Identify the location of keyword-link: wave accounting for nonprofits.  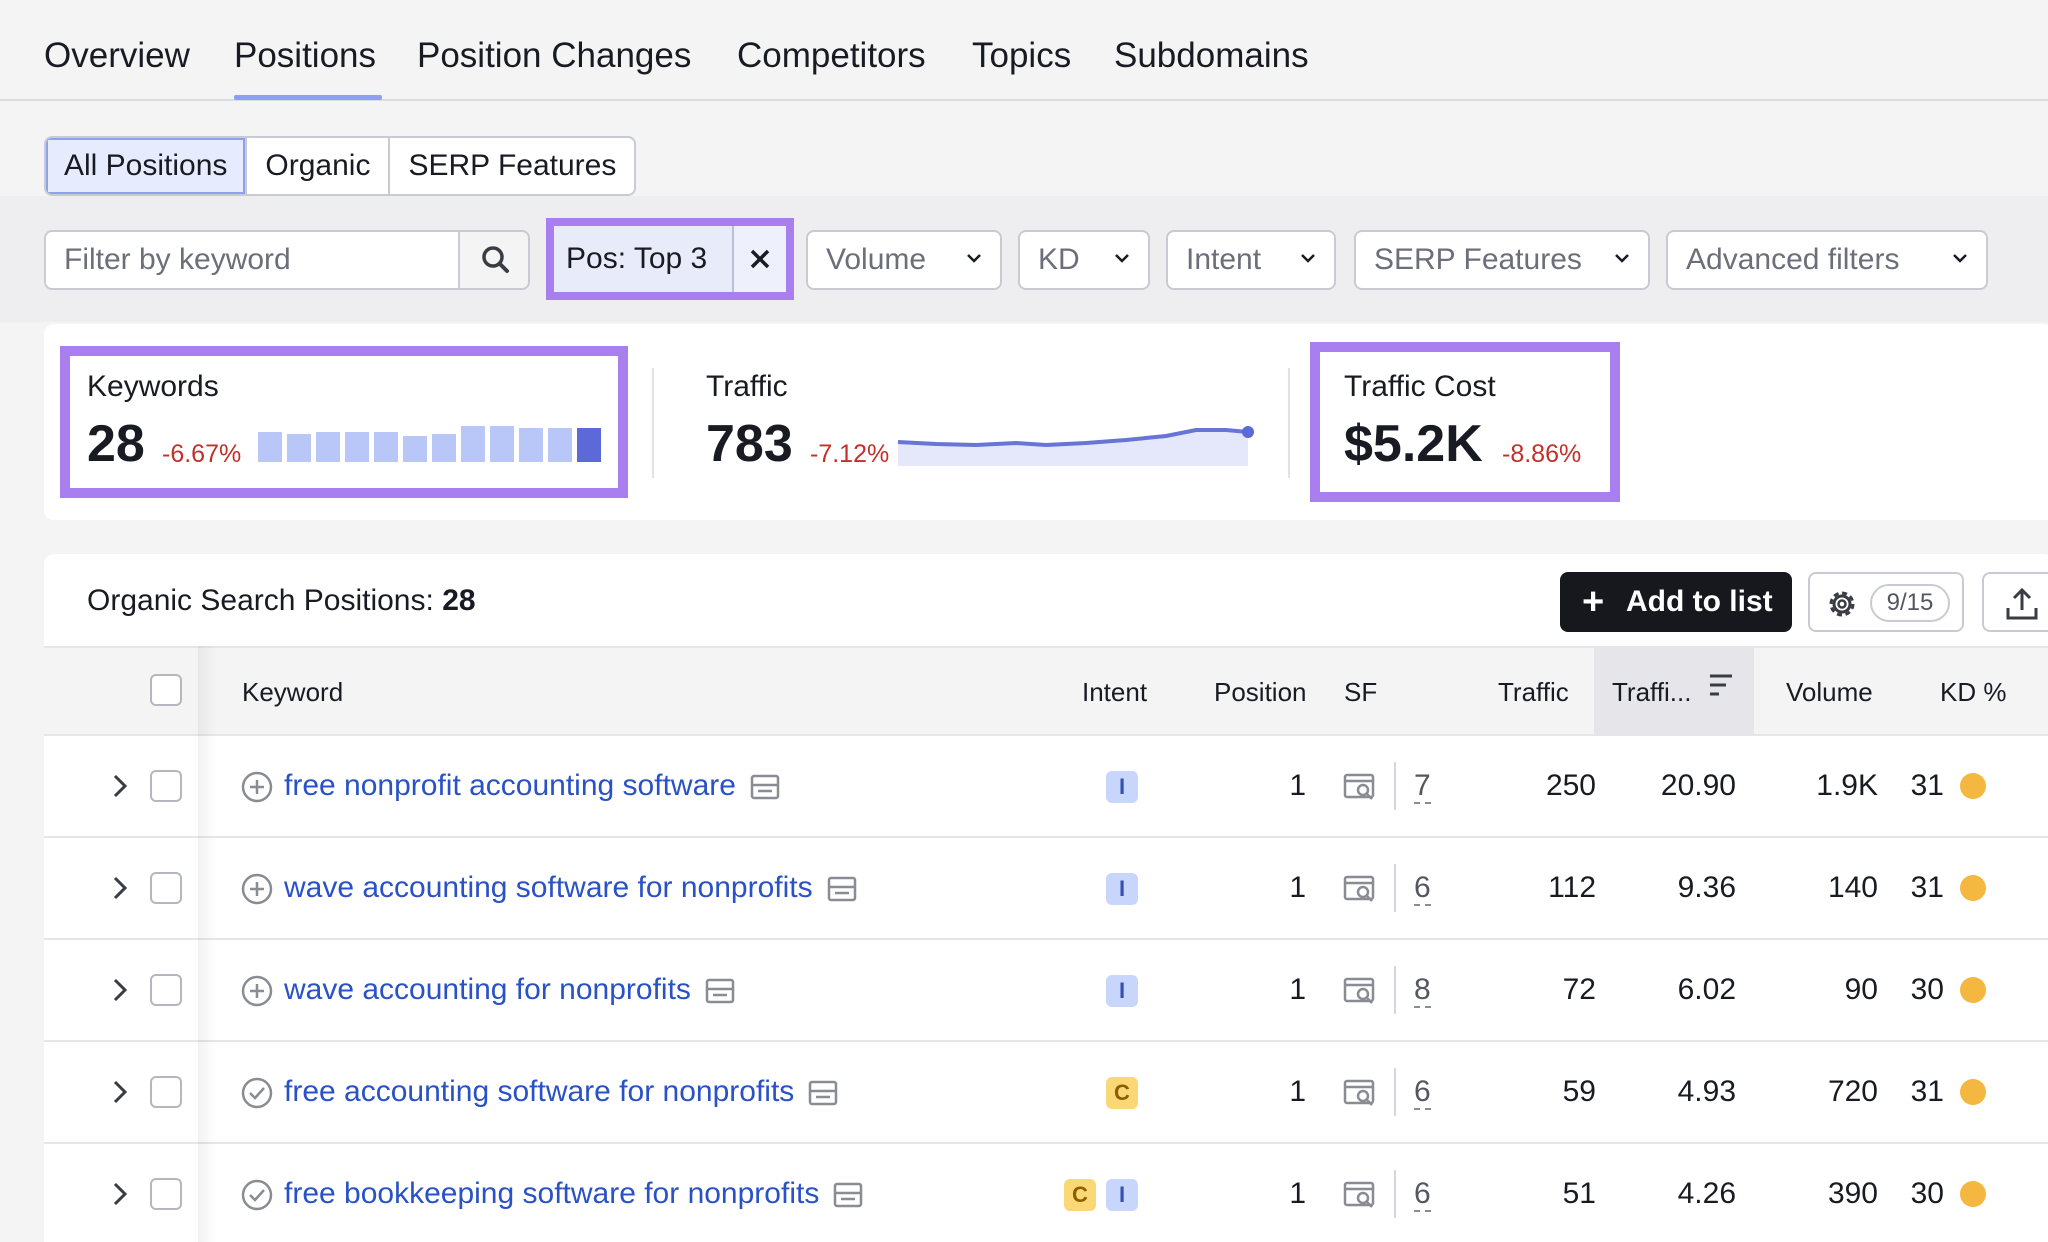
(487, 989).